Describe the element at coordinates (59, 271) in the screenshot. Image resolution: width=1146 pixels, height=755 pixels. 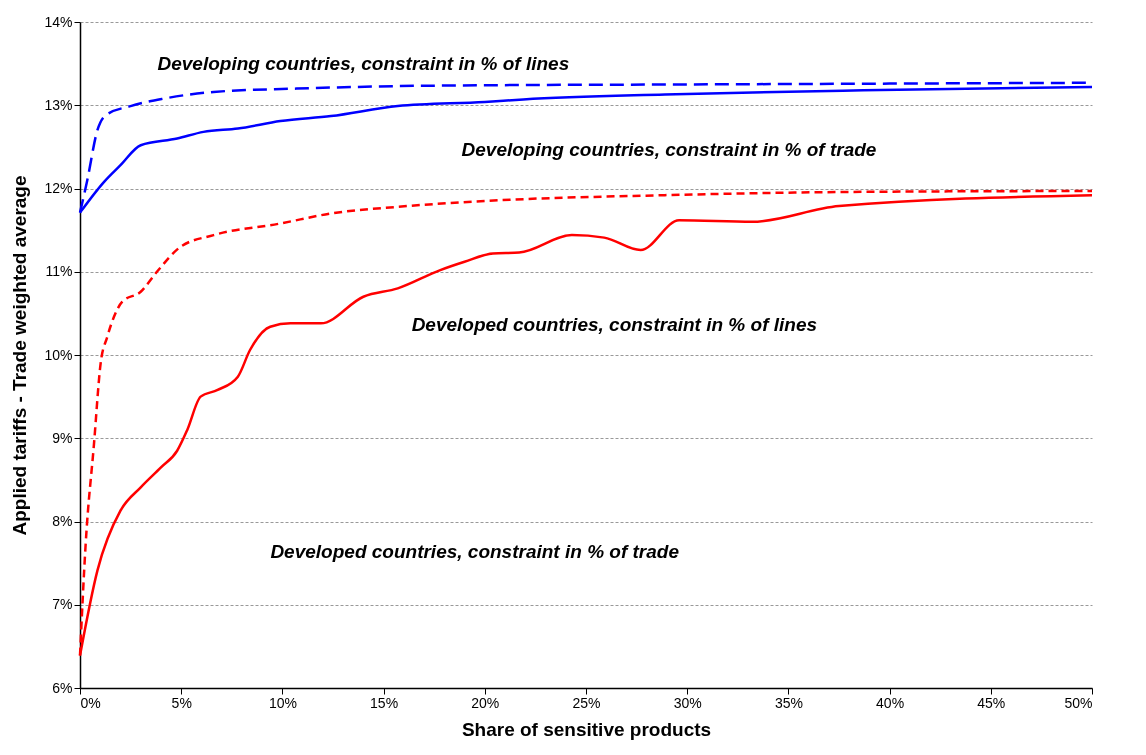
I see `y-tick-label: 11%` at that location.